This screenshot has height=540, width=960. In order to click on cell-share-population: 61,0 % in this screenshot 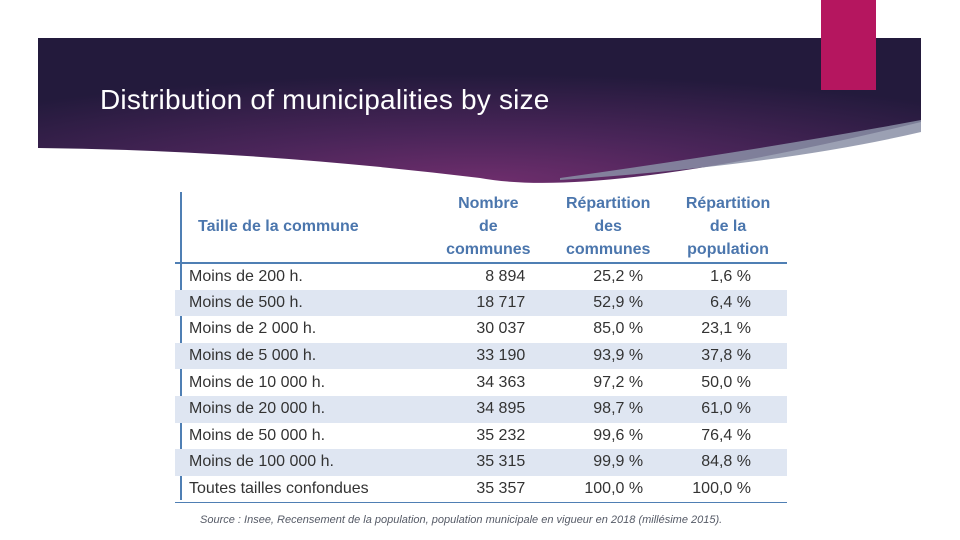, I will do `click(728, 409)`.